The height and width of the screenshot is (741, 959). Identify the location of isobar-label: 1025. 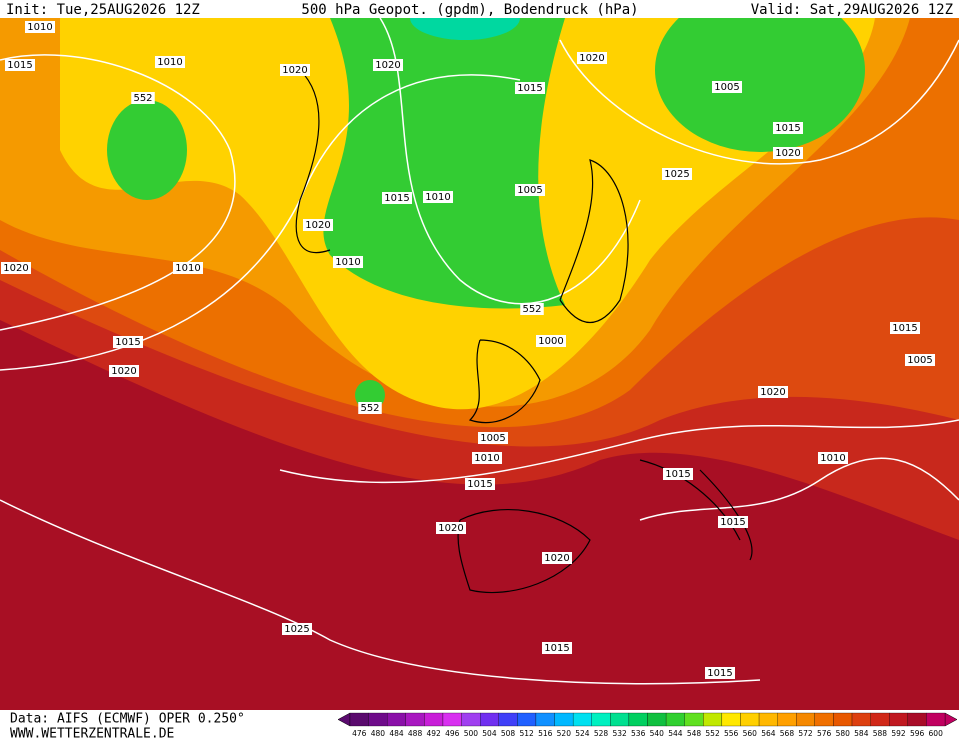
(676, 174).